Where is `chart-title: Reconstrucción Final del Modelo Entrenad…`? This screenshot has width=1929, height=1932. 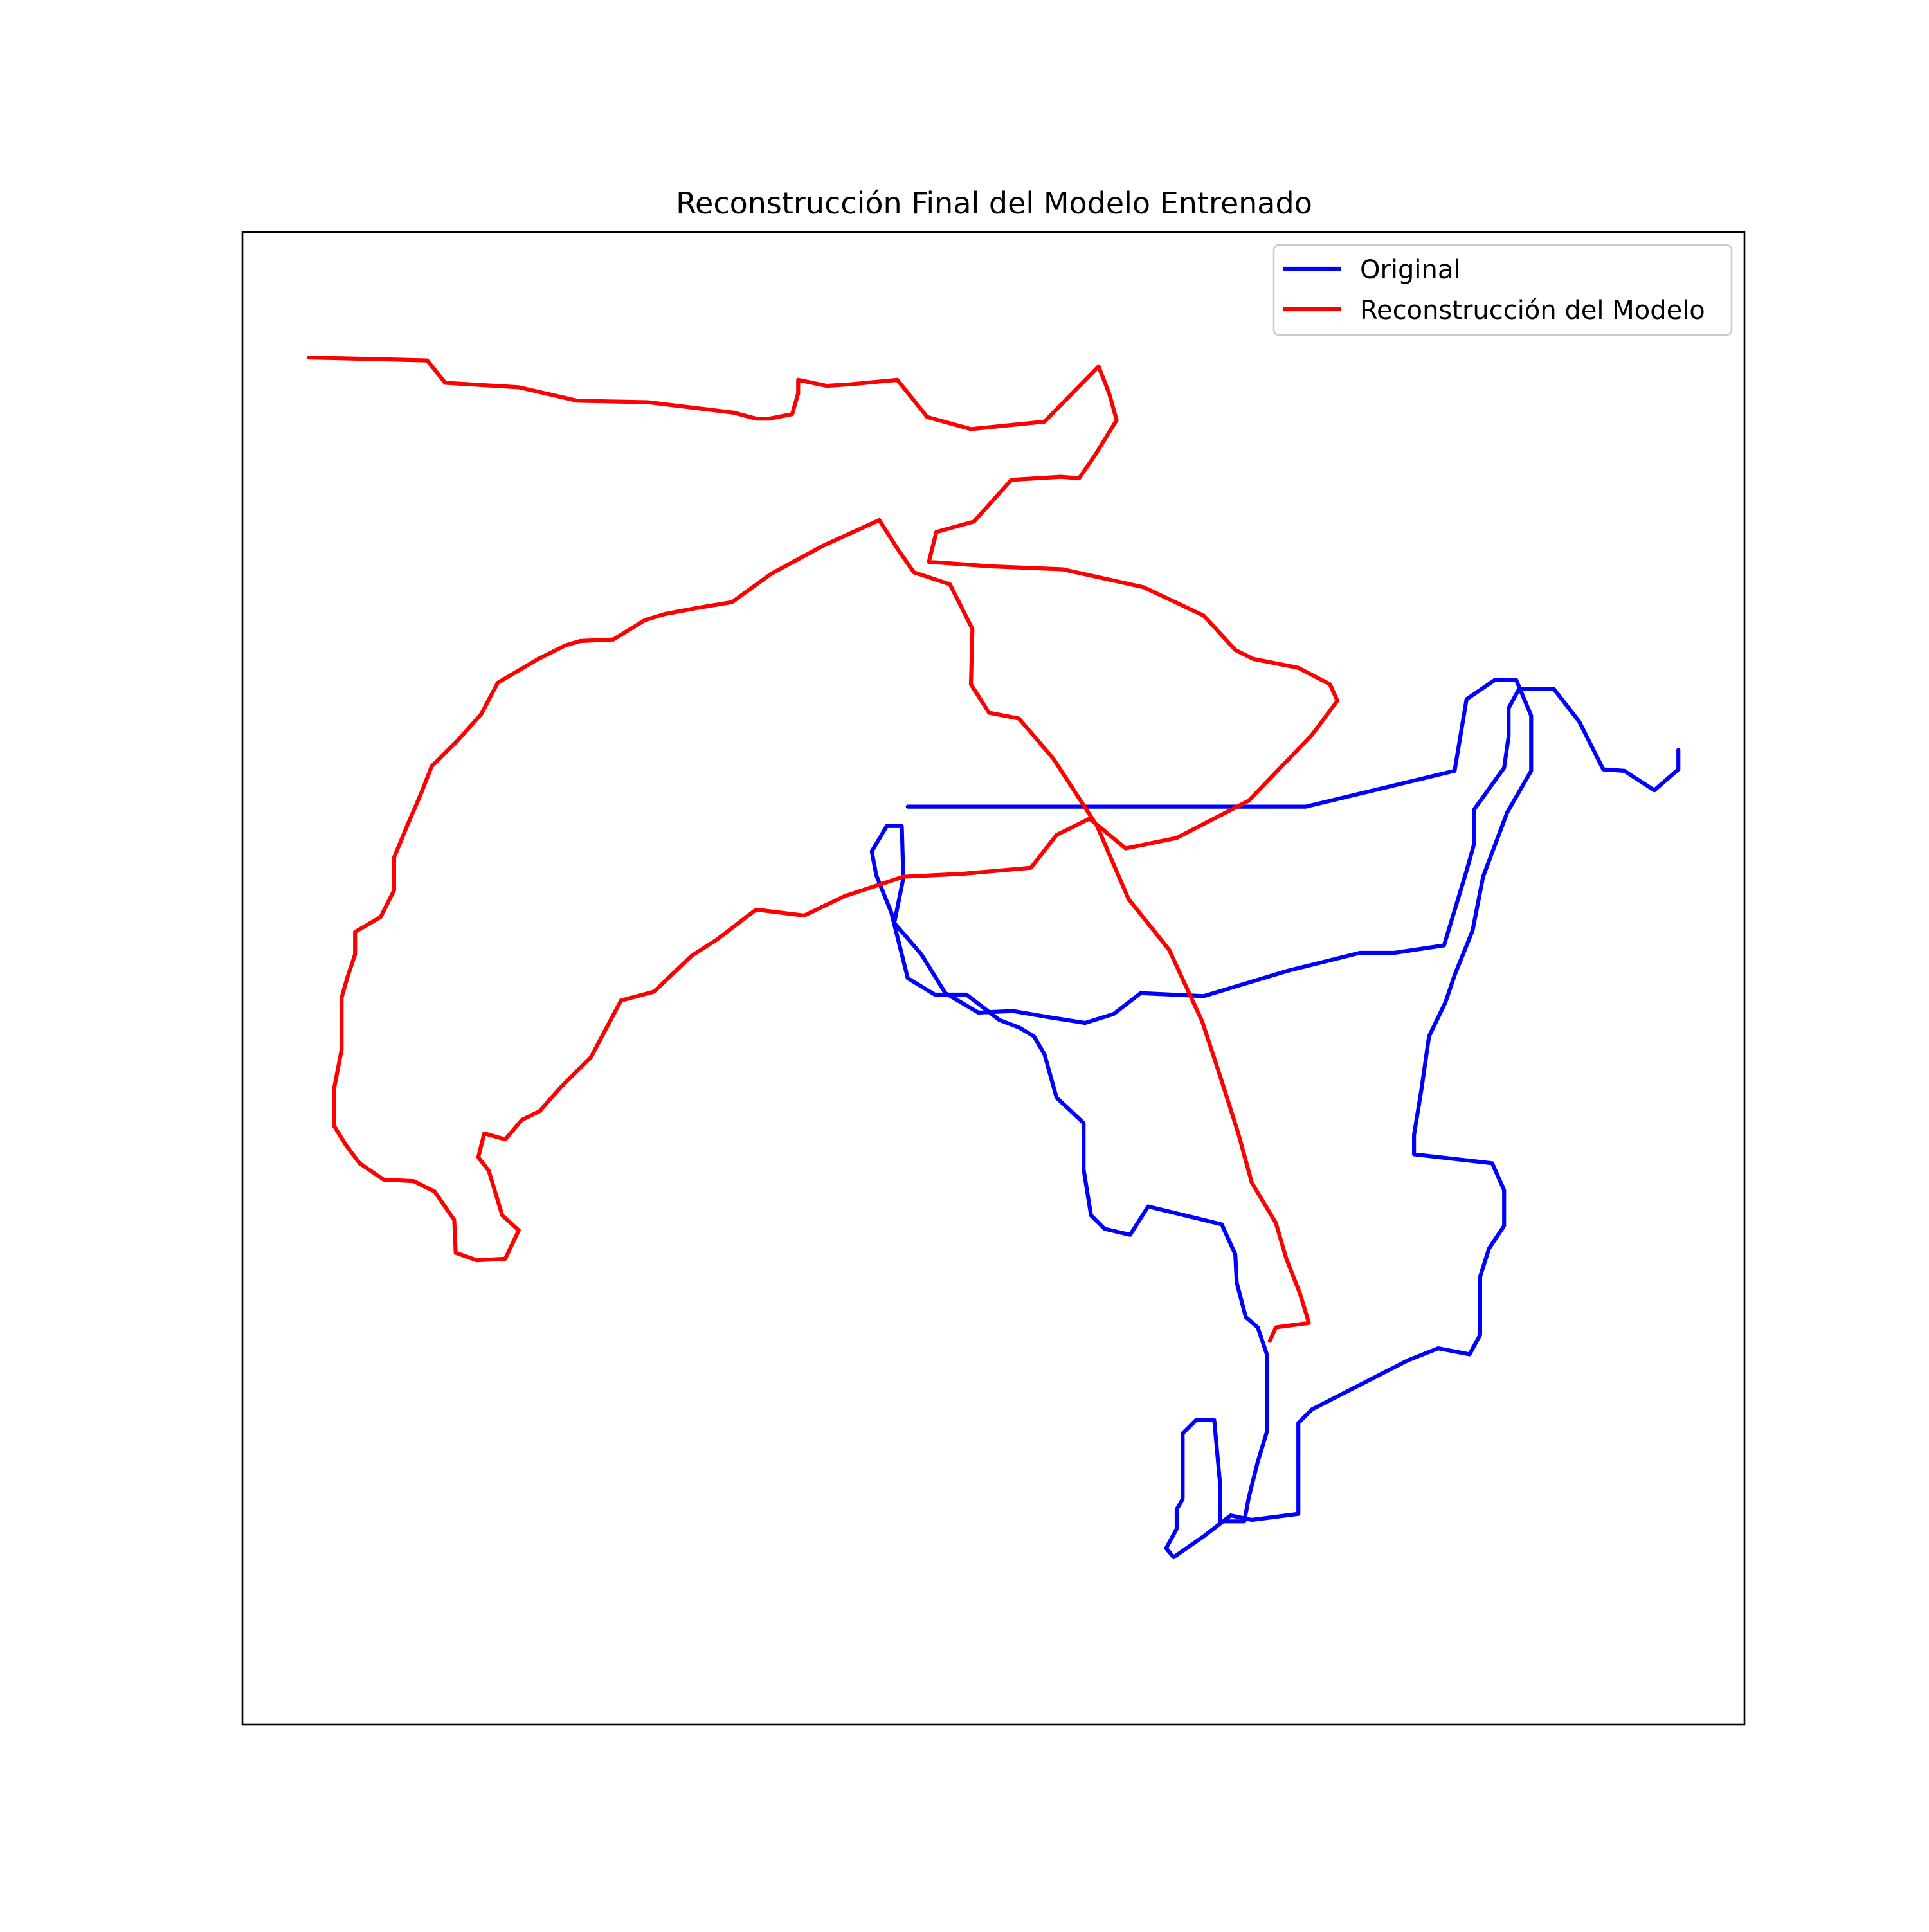
chart-title: Reconstrucción Final del Modelo Entrenad… is located at coordinates (994, 203).